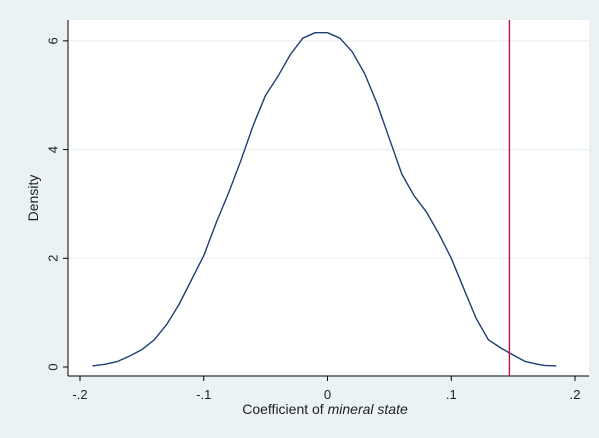  What do you see at coordinates (451, 394) in the screenshot?
I see `x-tick-label: .1` at bounding box center [451, 394].